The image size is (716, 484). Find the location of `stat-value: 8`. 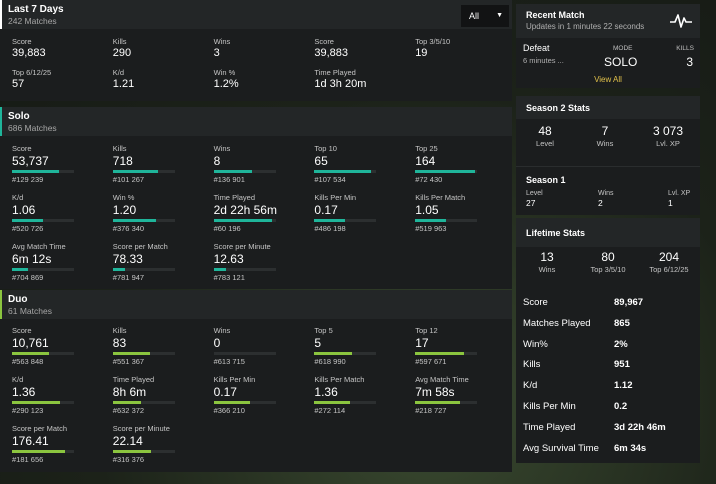

stat-value: 8 is located at coordinates (217, 161).